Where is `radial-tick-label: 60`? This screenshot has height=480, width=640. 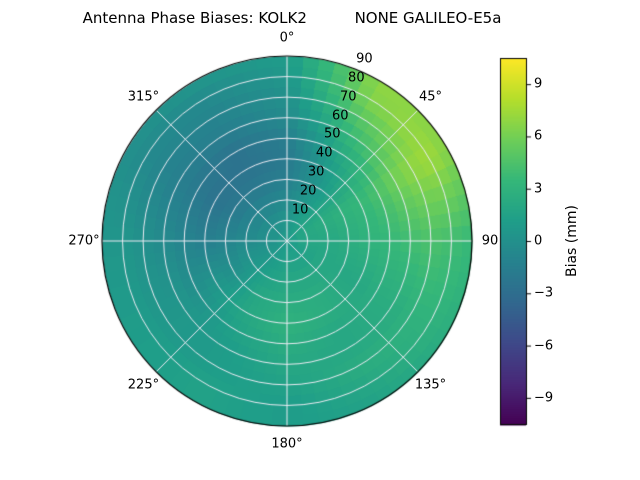 radial-tick-label: 60 is located at coordinates (340, 115).